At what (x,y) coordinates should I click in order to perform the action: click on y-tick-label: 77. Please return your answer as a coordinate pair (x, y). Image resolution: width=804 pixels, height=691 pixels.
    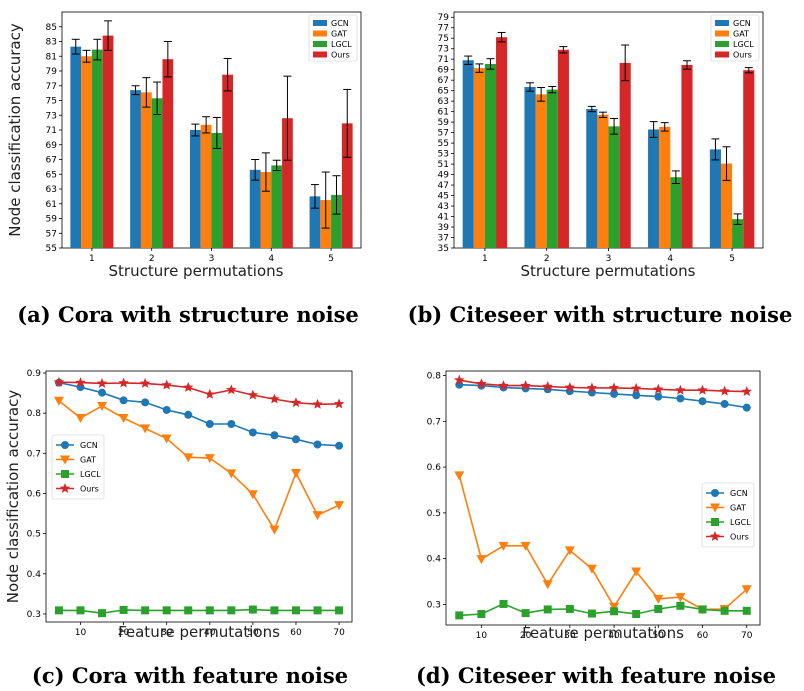
    Looking at the image, I should click on (51, 87).